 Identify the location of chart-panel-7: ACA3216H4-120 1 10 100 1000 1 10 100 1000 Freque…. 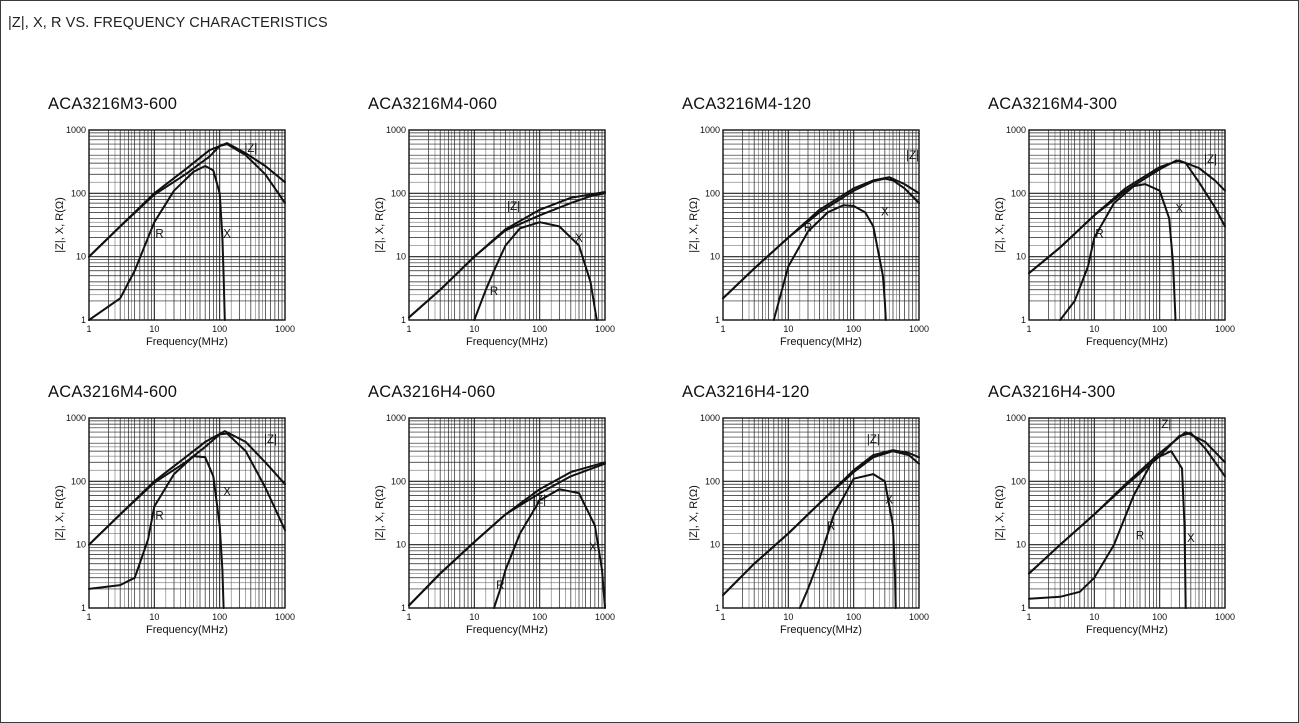
(825, 525).